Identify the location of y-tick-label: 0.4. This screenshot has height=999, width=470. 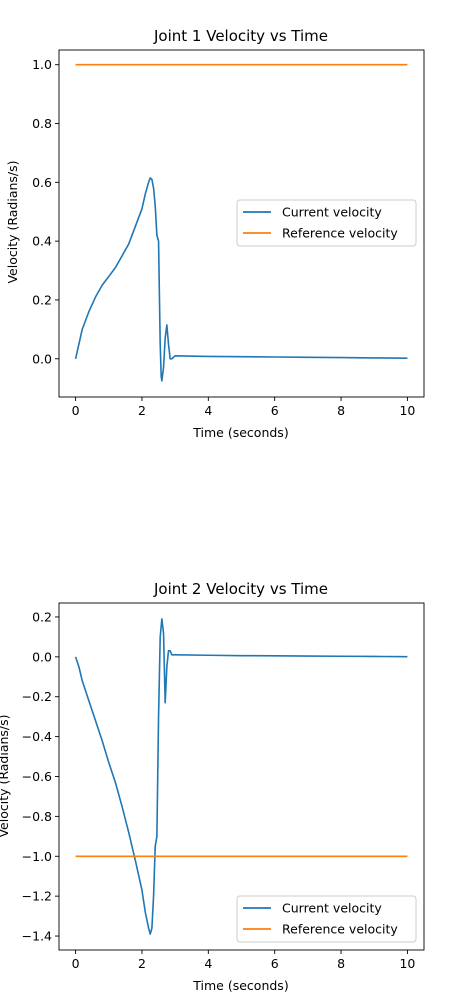
(42, 241).